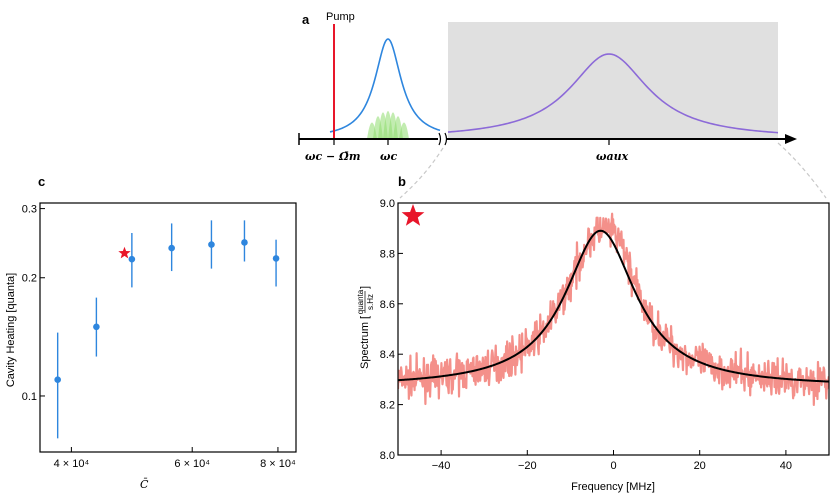  I want to click on axis-arrow-icon, so click(791, 139).